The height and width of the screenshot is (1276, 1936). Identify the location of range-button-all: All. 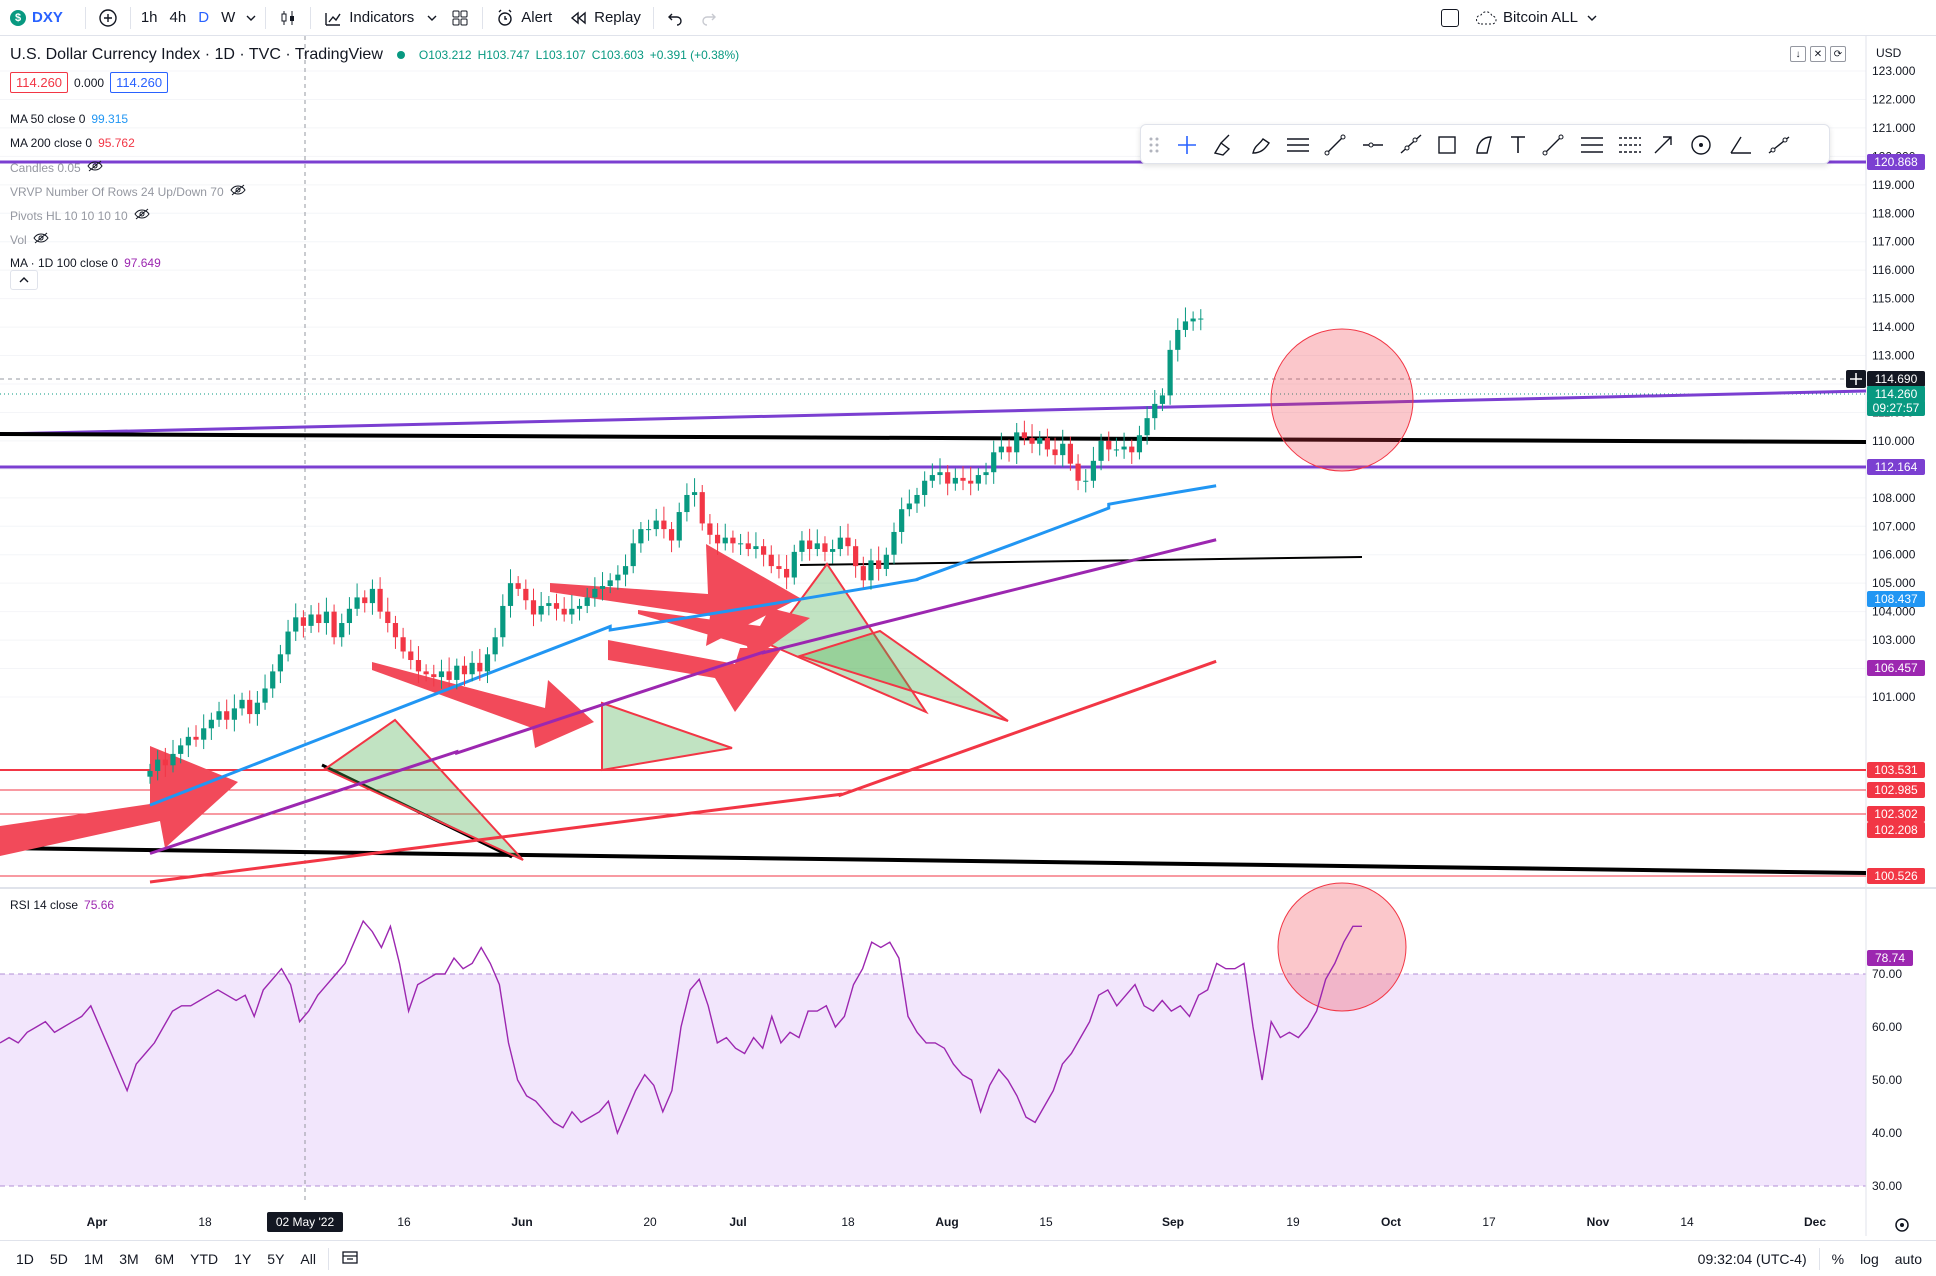
(308, 1258).